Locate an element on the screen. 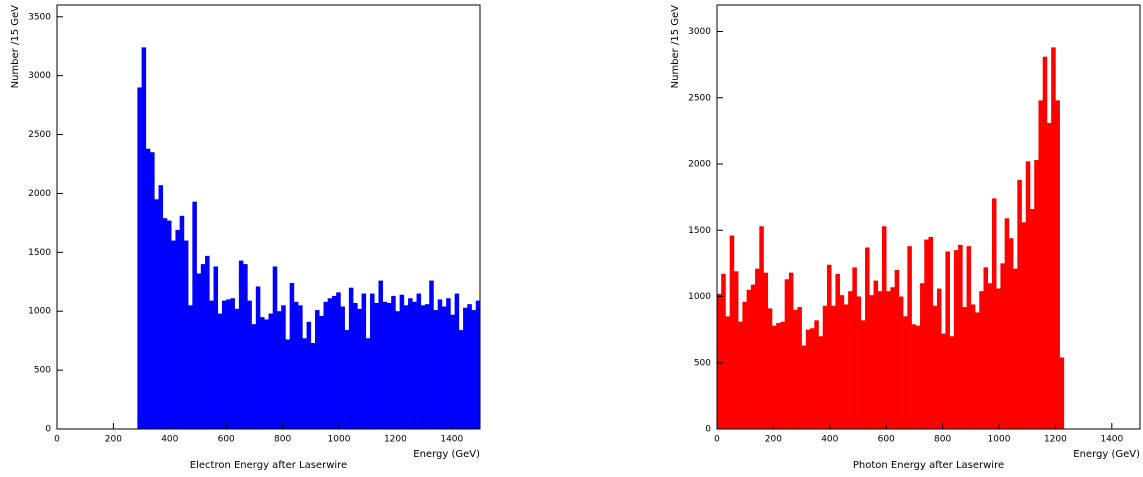 The height and width of the screenshot is (477, 1143). y-tick-label: 1500 is located at coordinates (699, 231).